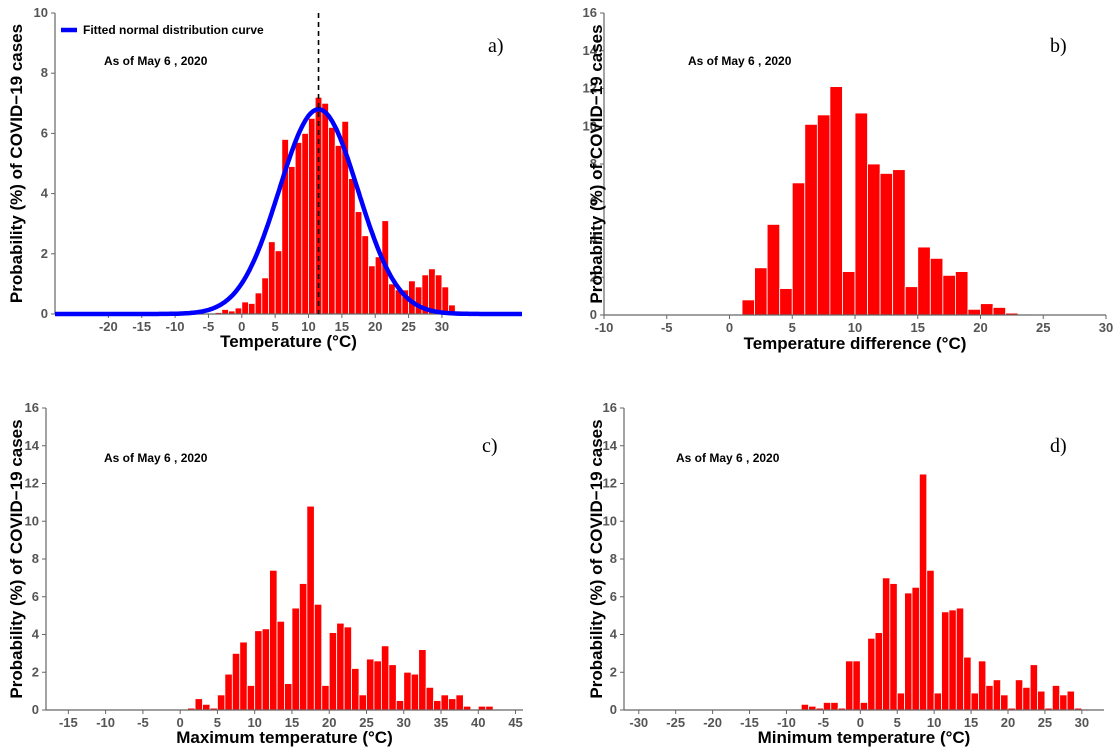 The width and height of the screenshot is (1120, 756). Describe the element at coordinates (442, 326) in the screenshot. I see `x-tick-label: 30` at that location.